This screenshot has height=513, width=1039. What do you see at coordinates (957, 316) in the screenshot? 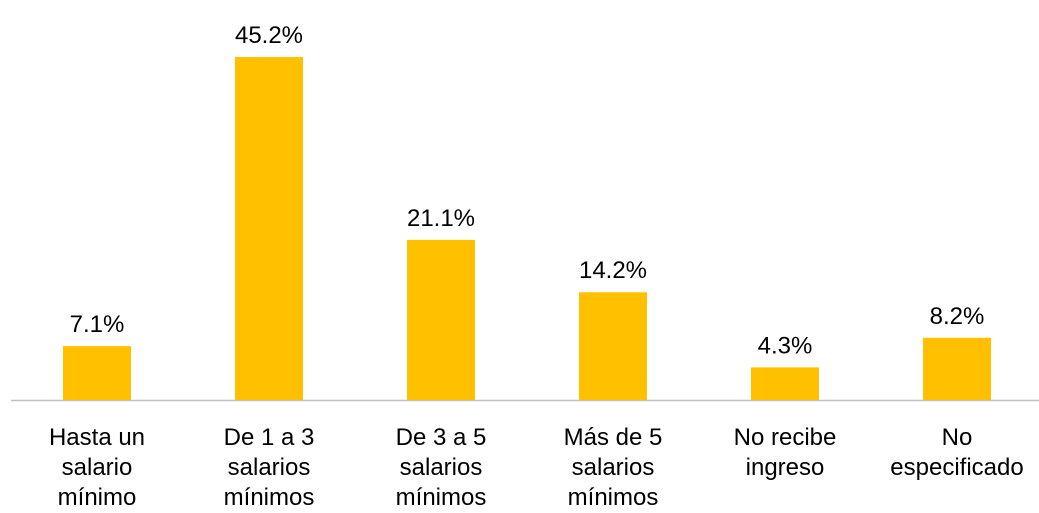
I see `value-label: 8.2%` at bounding box center [957, 316].